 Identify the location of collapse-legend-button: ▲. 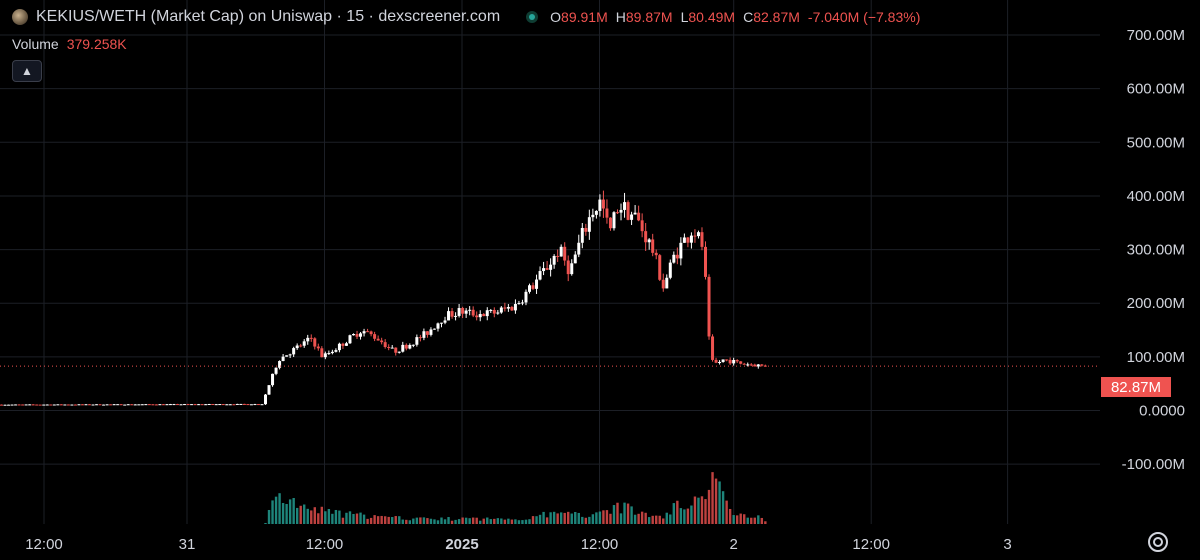
(27, 71).